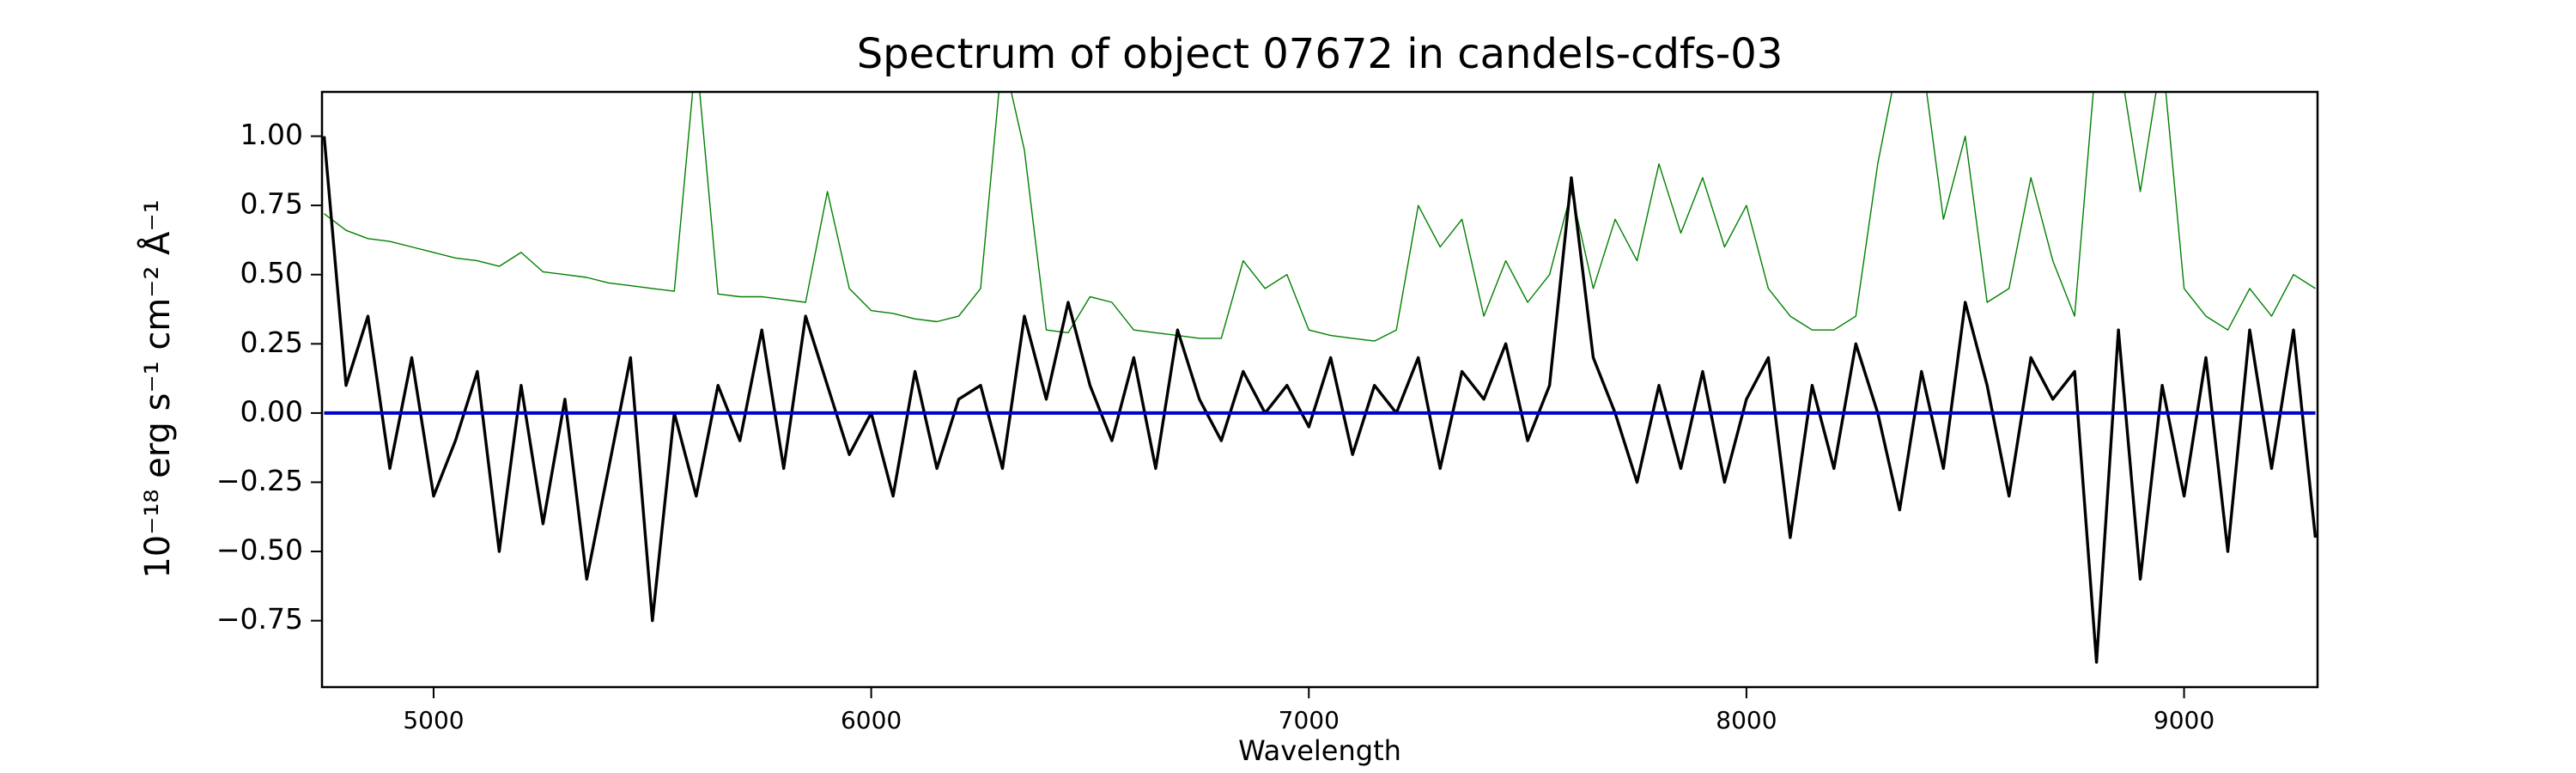 This screenshot has height=773, width=2576. What do you see at coordinates (1309, 720) in the screenshot?
I see `x-tick-label: 7000` at bounding box center [1309, 720].